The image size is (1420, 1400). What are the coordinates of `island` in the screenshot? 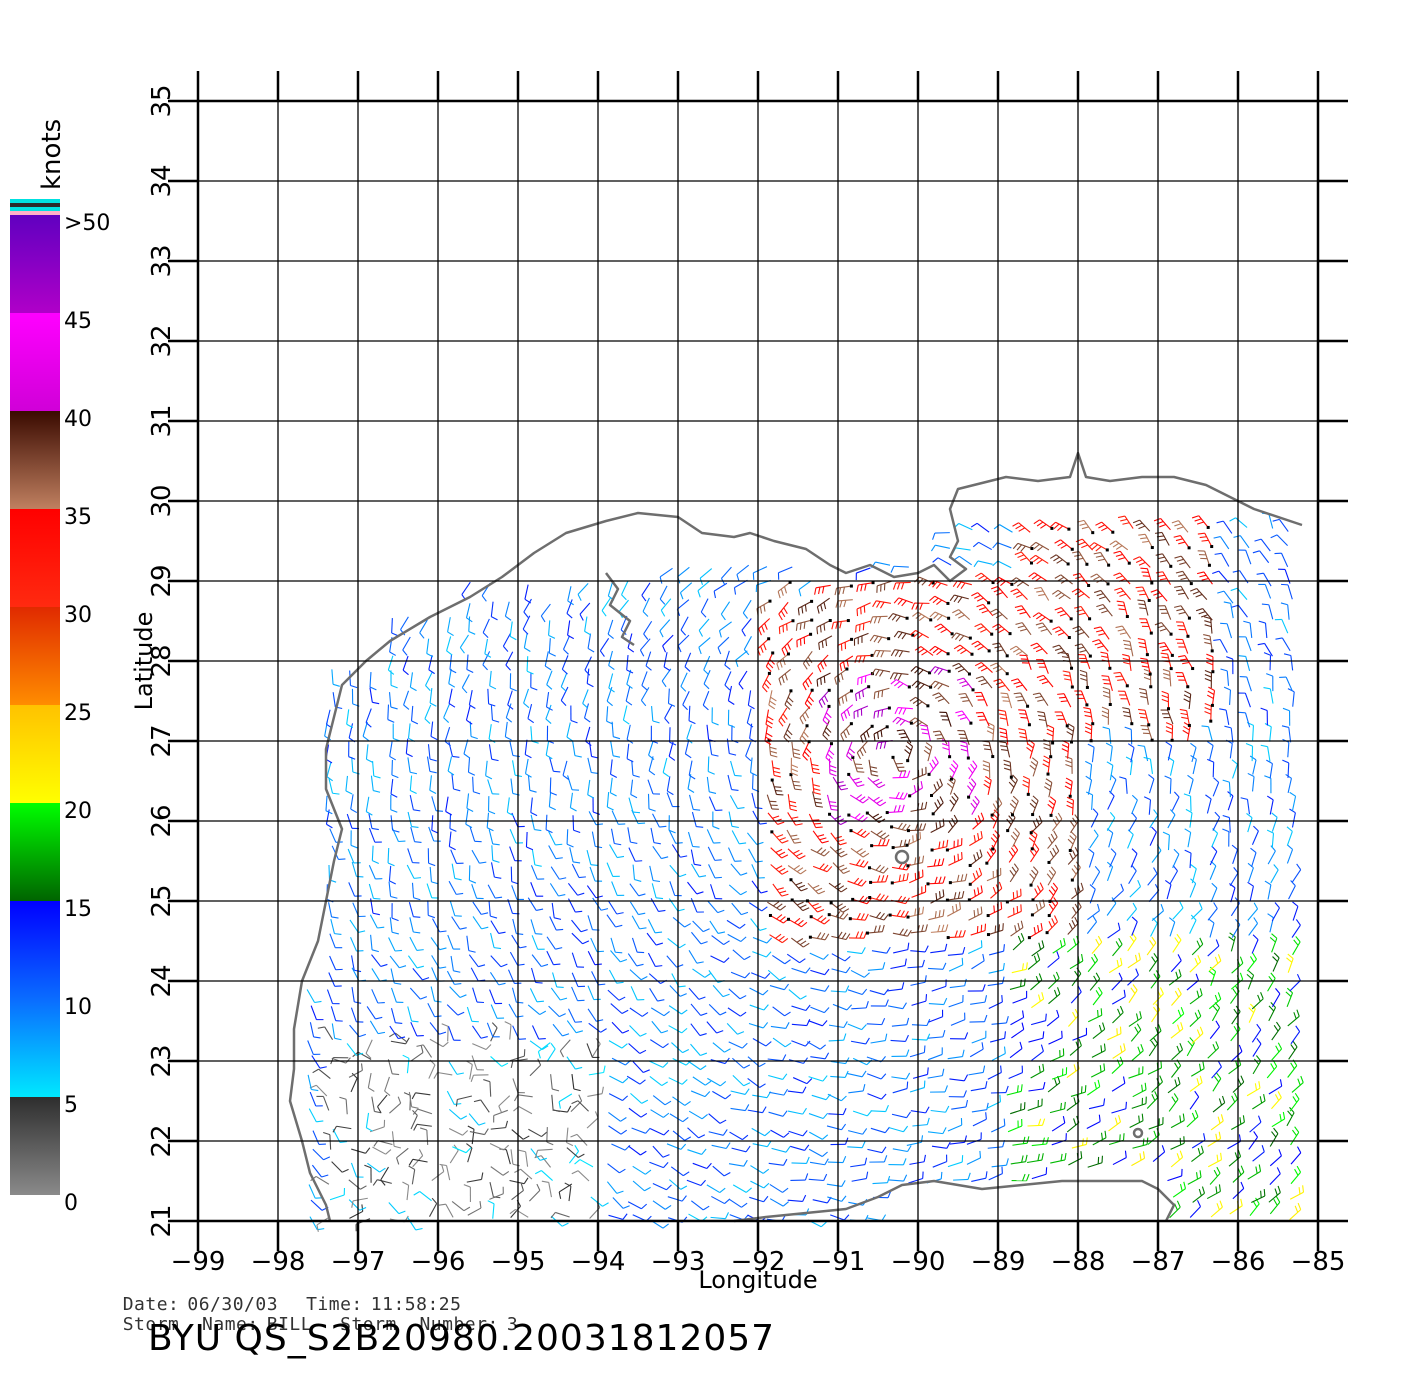 It's located at (1138, 1133).